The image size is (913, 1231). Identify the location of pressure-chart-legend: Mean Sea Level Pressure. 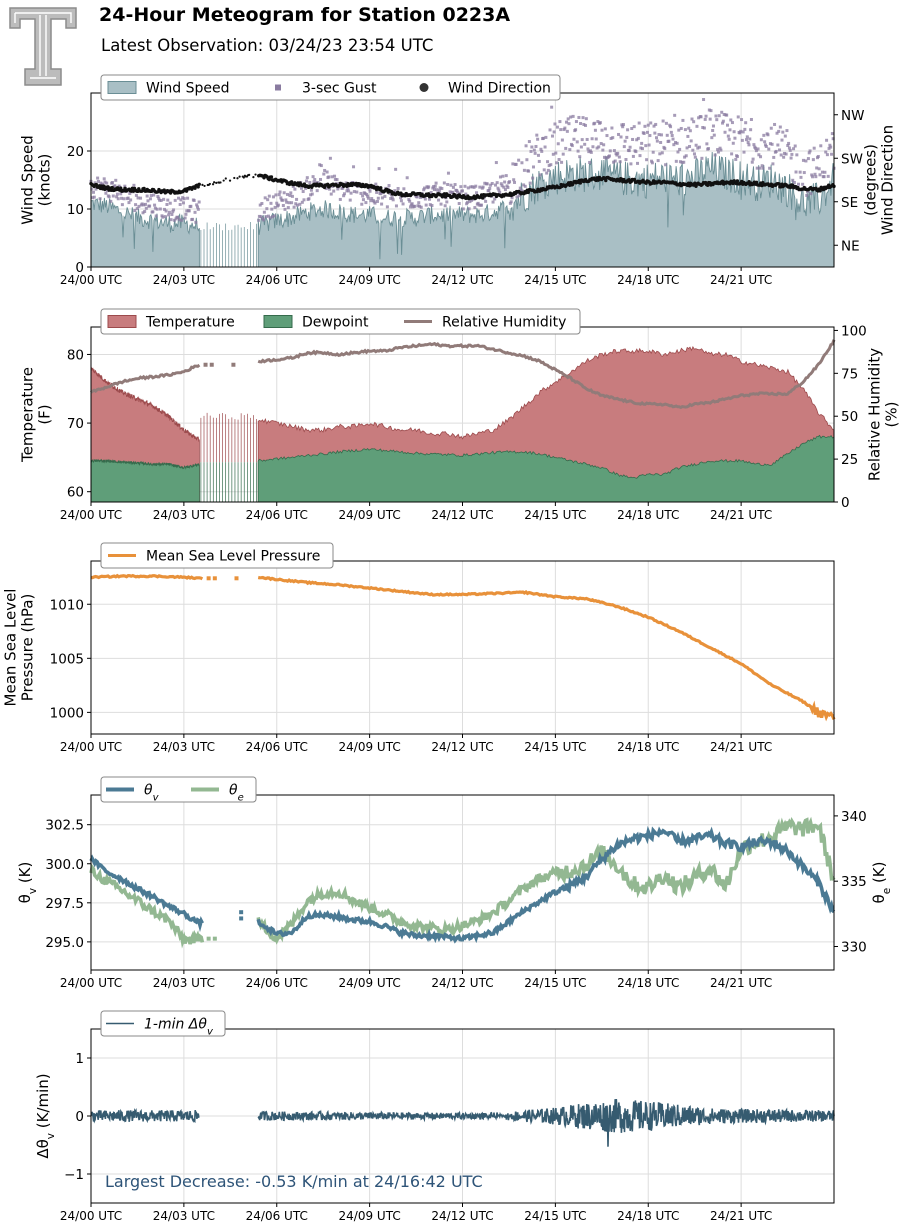
(217, 555).